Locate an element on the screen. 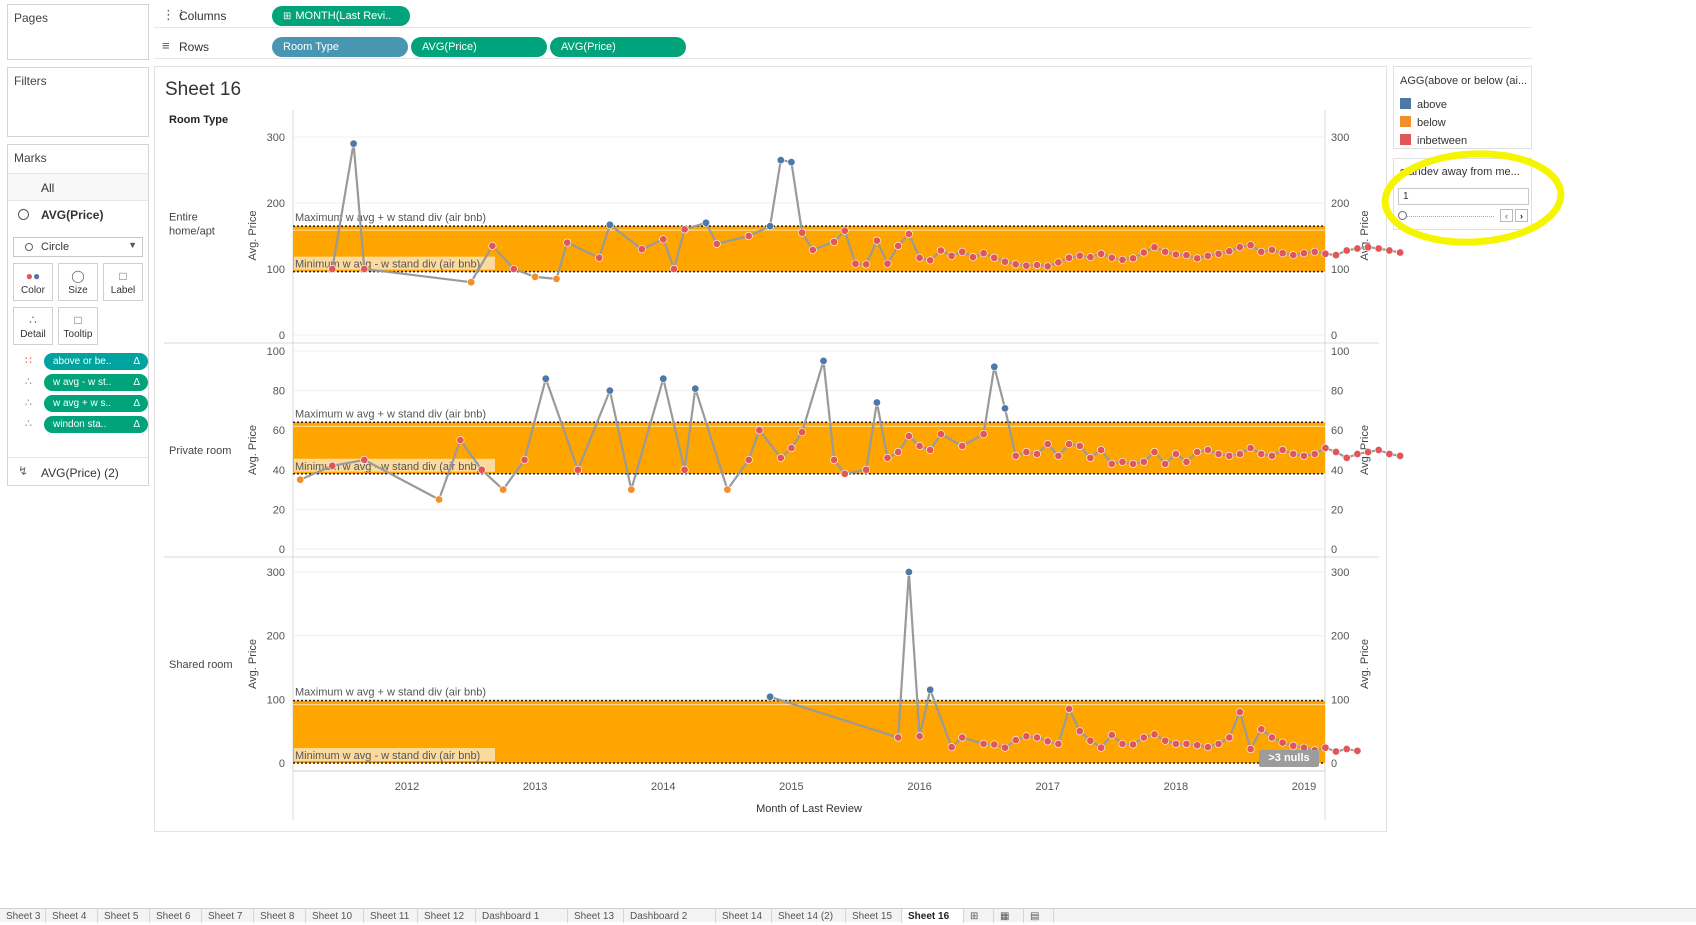 The width and height of the screenshot is (1696, 925). sheet-tab: Dashboard 2 is located at coordinates (670, 916).